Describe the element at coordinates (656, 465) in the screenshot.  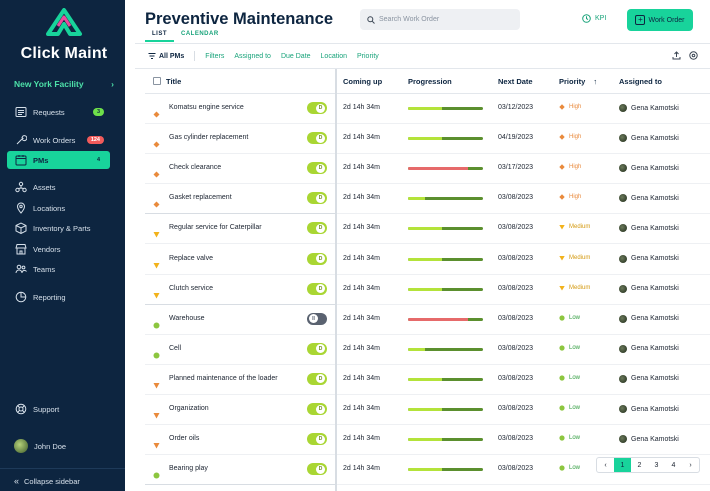
I see `page-3-button: 3` at that location.